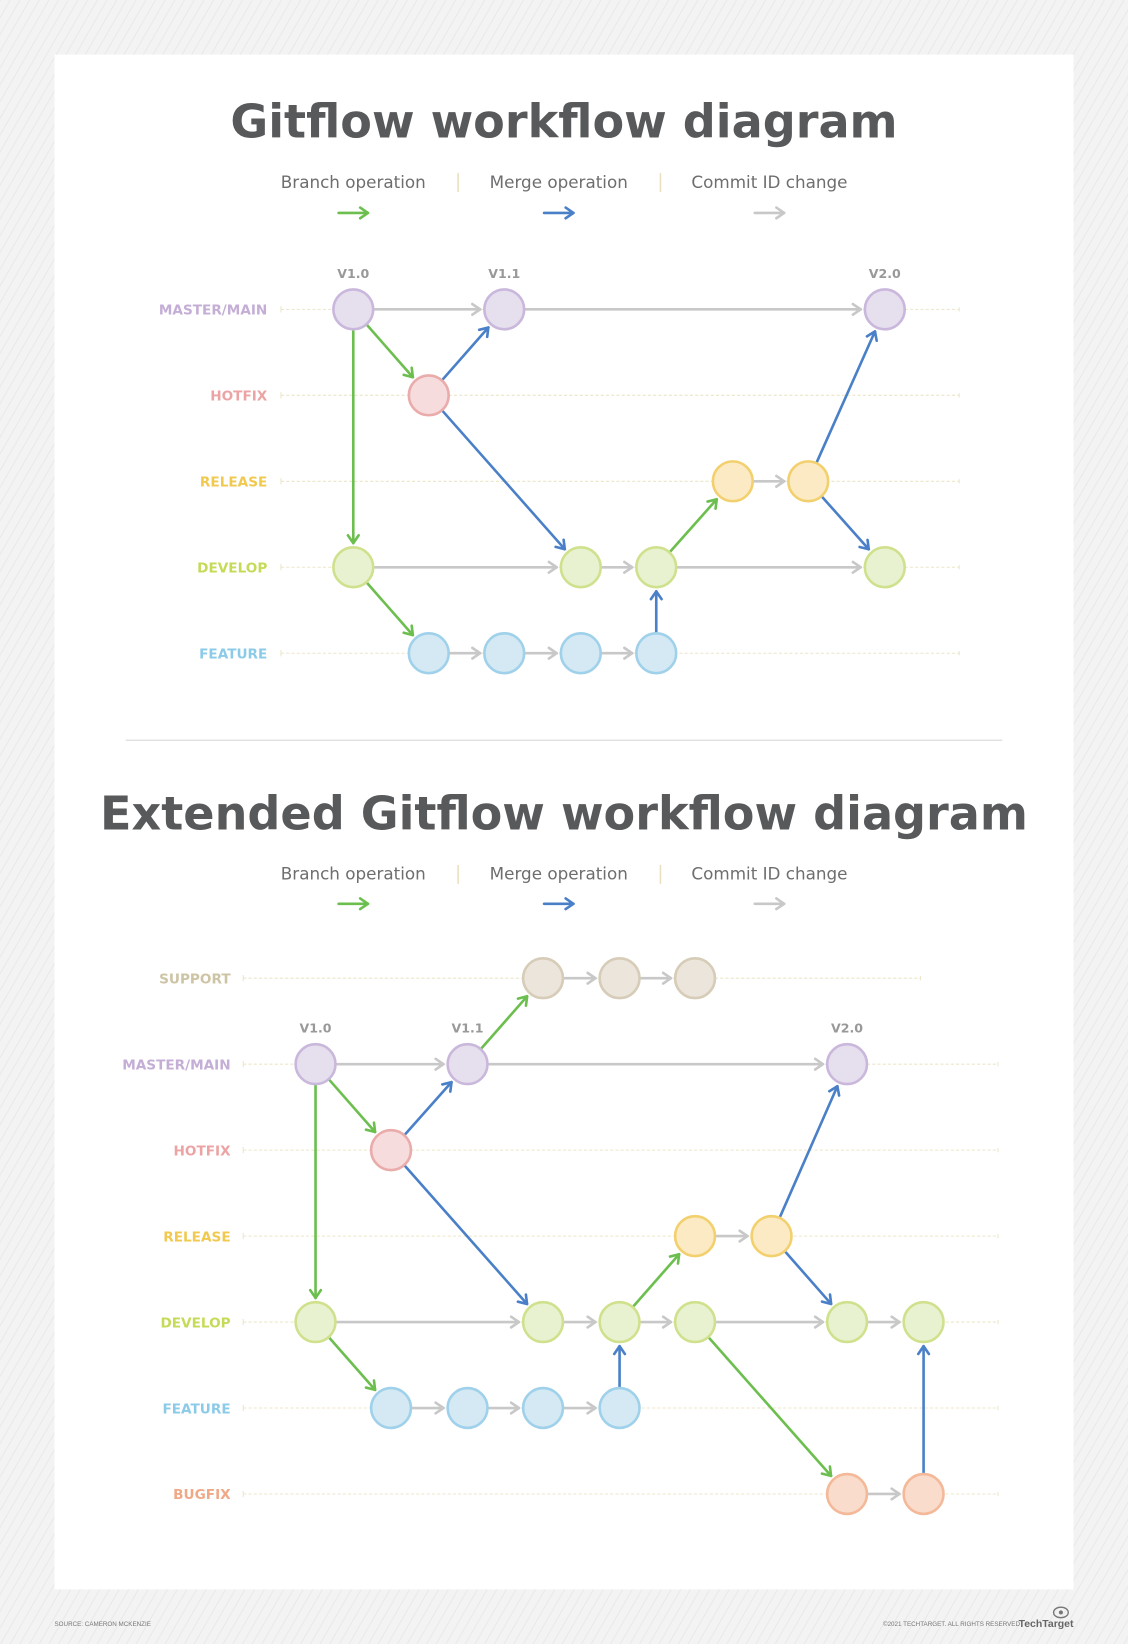 This screenshot has height=1644, width=1128. I want to click on branch-label-release: RELEASE, so click(196, 1237).